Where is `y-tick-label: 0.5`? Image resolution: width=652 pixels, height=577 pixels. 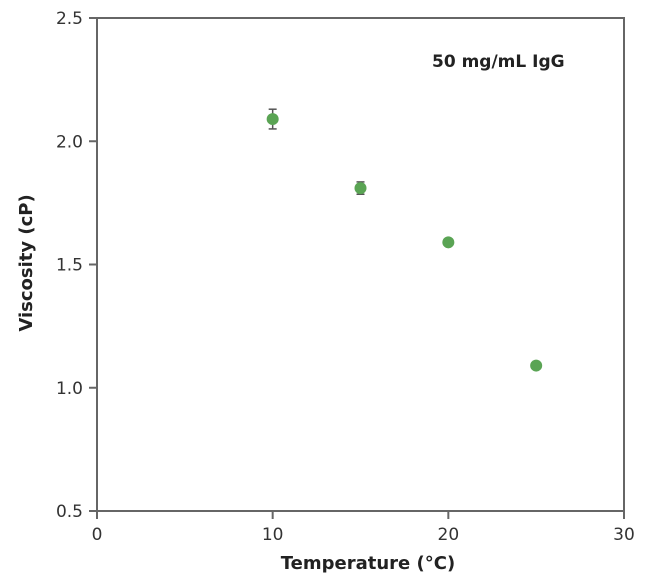 y-tick-label: 0.5 is located at coordinates (69, 512).